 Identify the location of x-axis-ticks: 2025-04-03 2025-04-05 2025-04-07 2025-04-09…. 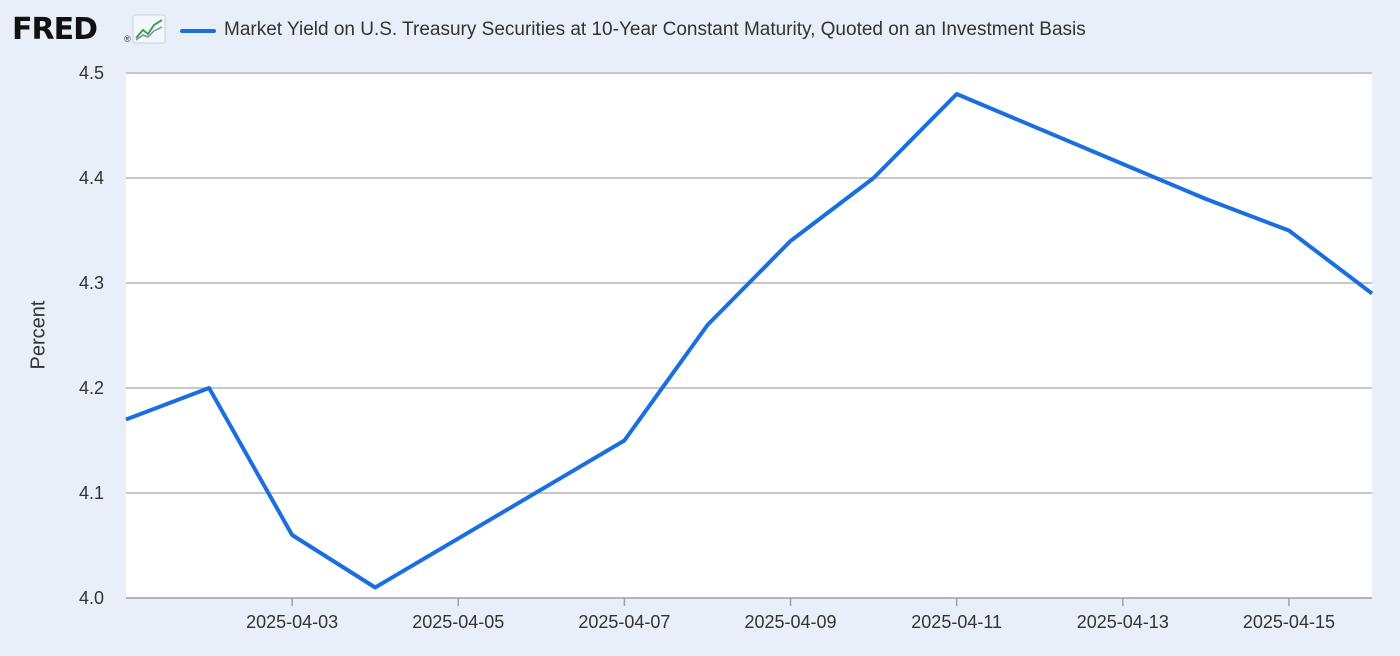
(790, 615).